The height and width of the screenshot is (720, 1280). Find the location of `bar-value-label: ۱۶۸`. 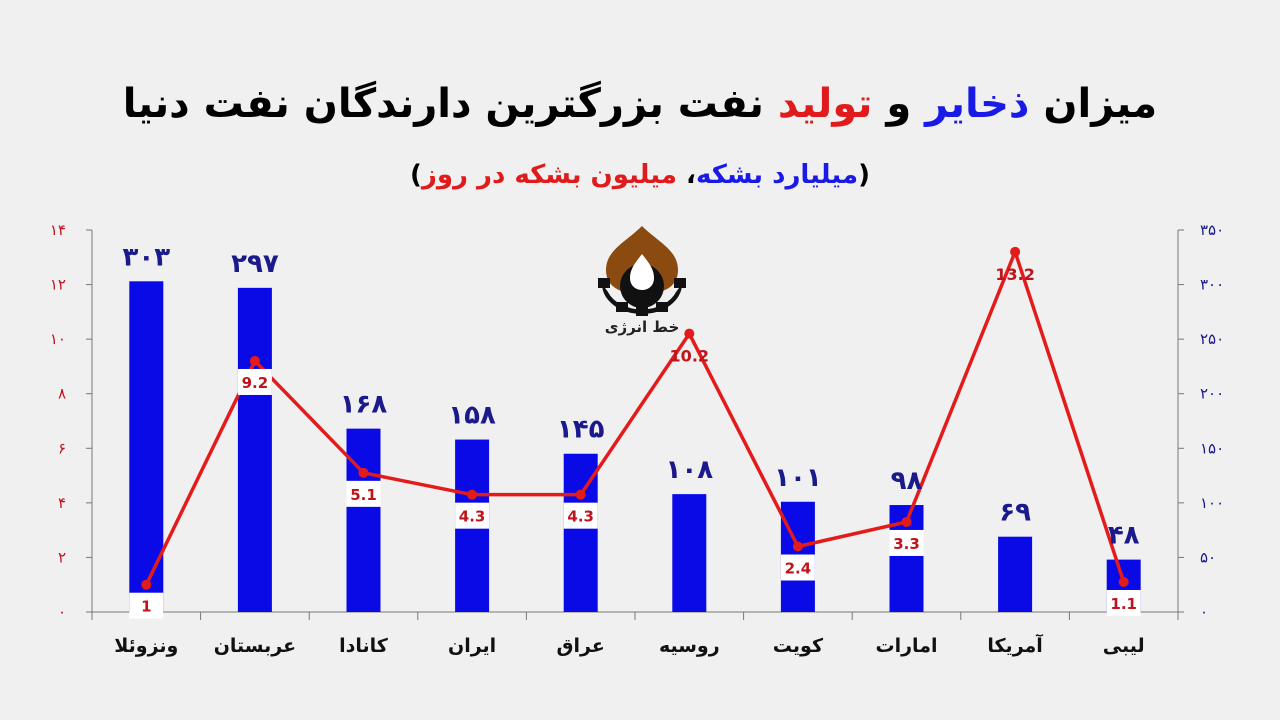

bar-value-label: ۱۶۸ is located at coordinates (364, 405).